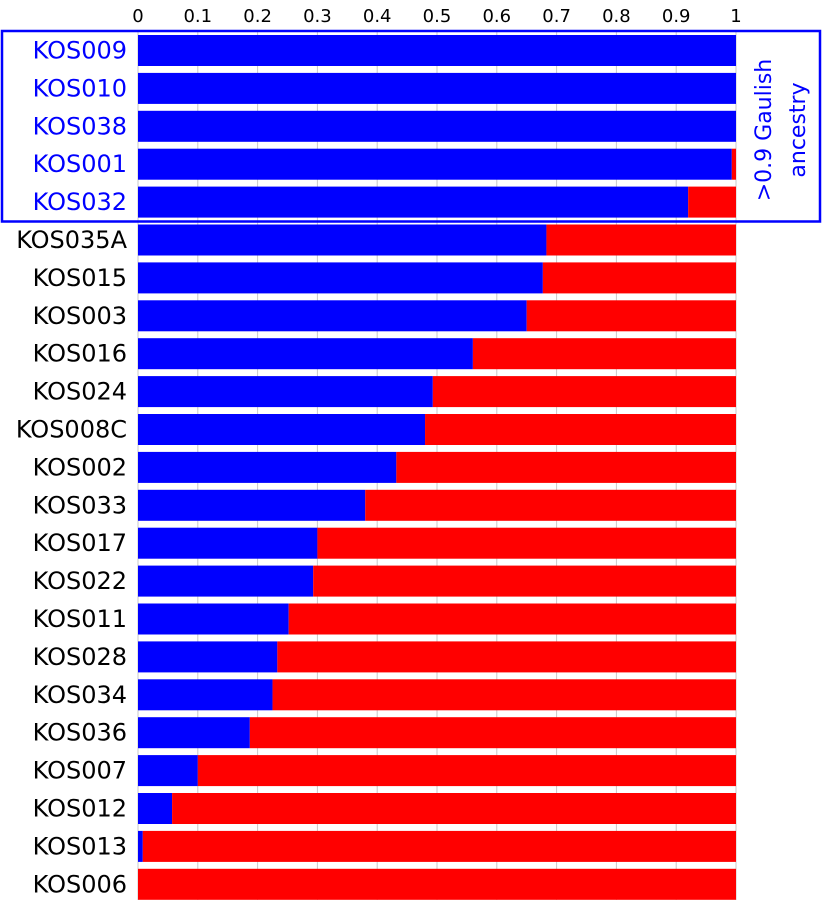 The height and width of the screenshot is (904, 823). Describe the element at coordinates (340, 278) in the screenshot. I see `bar-segment-series-1-kos015` at that location.